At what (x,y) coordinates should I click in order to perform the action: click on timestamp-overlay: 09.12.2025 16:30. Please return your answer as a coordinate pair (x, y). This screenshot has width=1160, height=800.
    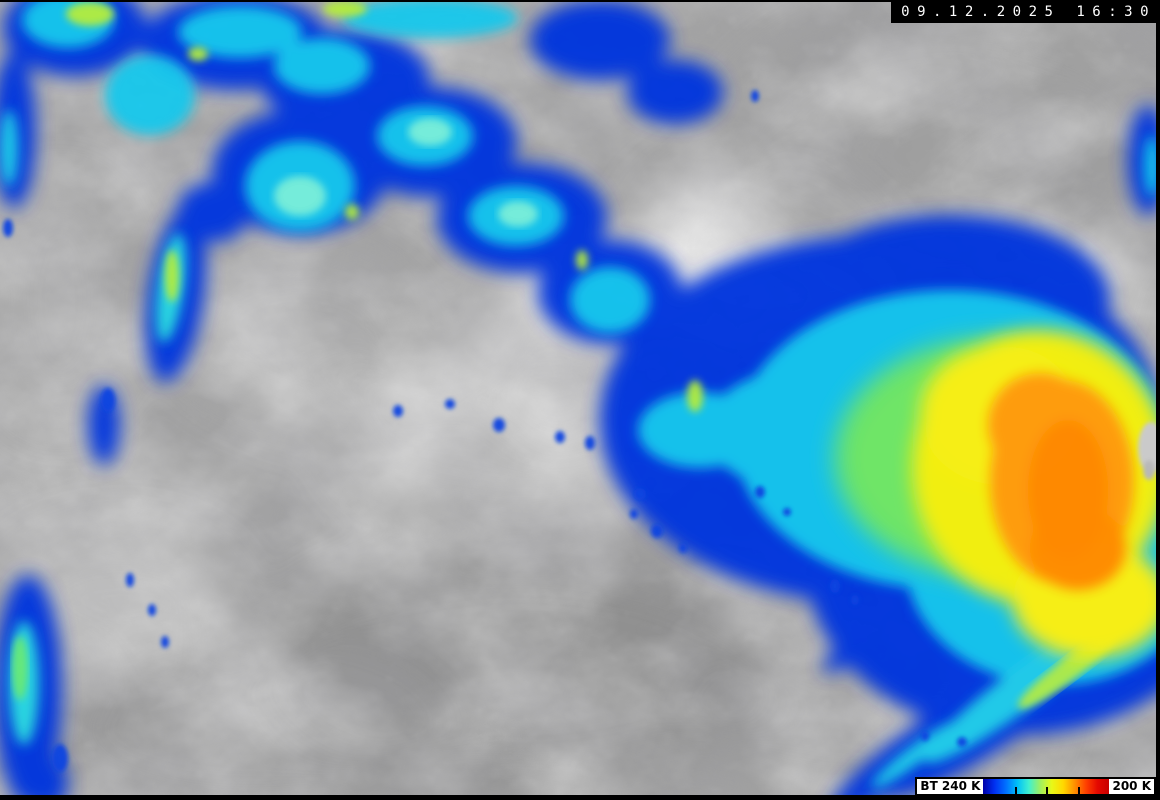
    Looking at the image, I should click on (1024, 12).